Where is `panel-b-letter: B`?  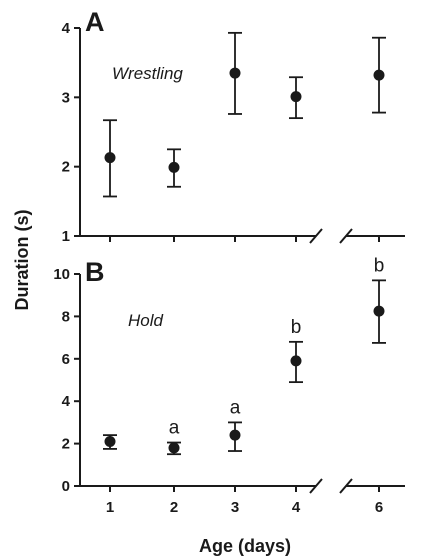 panel-b-letter: B is located at coordinates (95, 272).